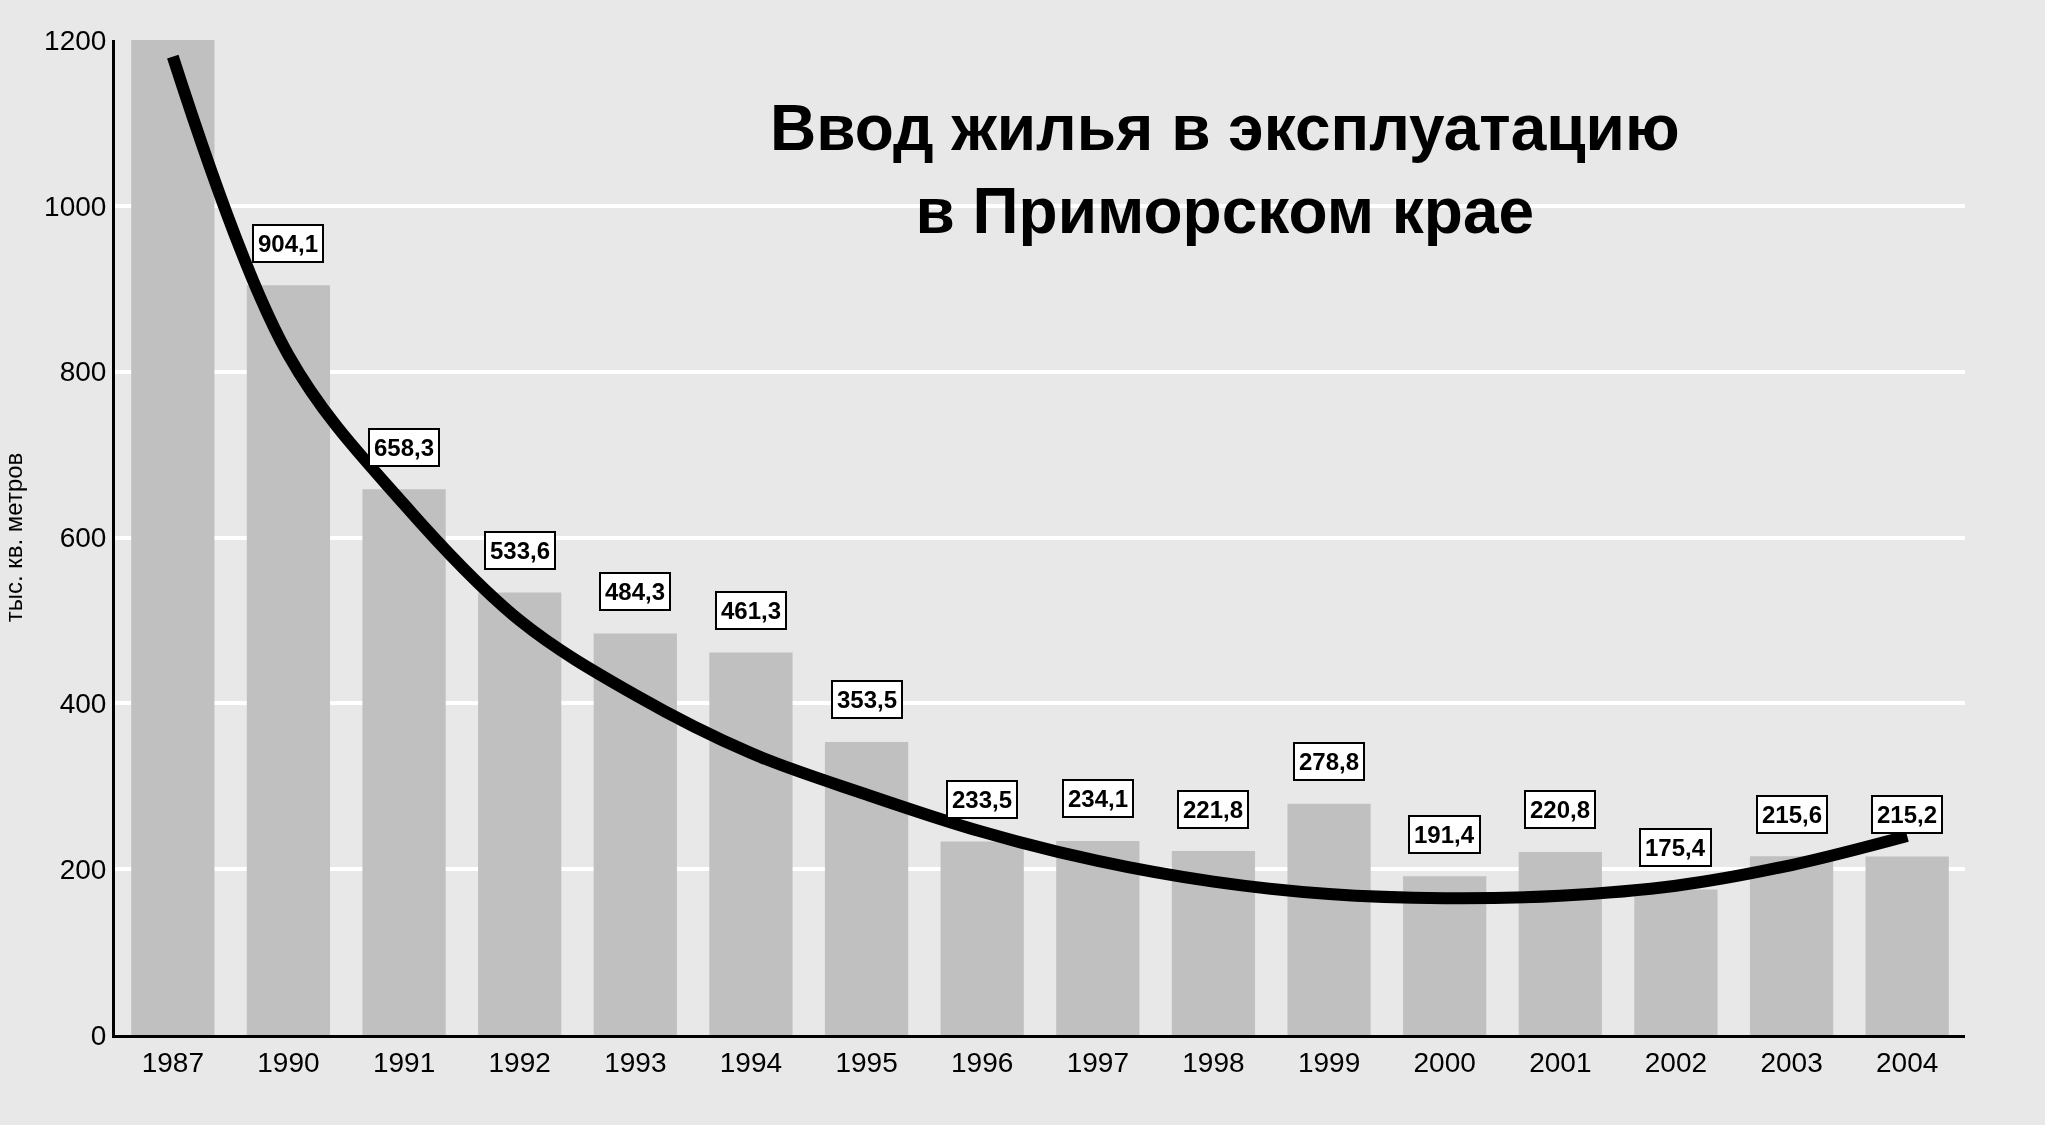 This screenshot has height=1125, width=2045. I want to click on x-tick-label: 2002, so click(1676, 1062).